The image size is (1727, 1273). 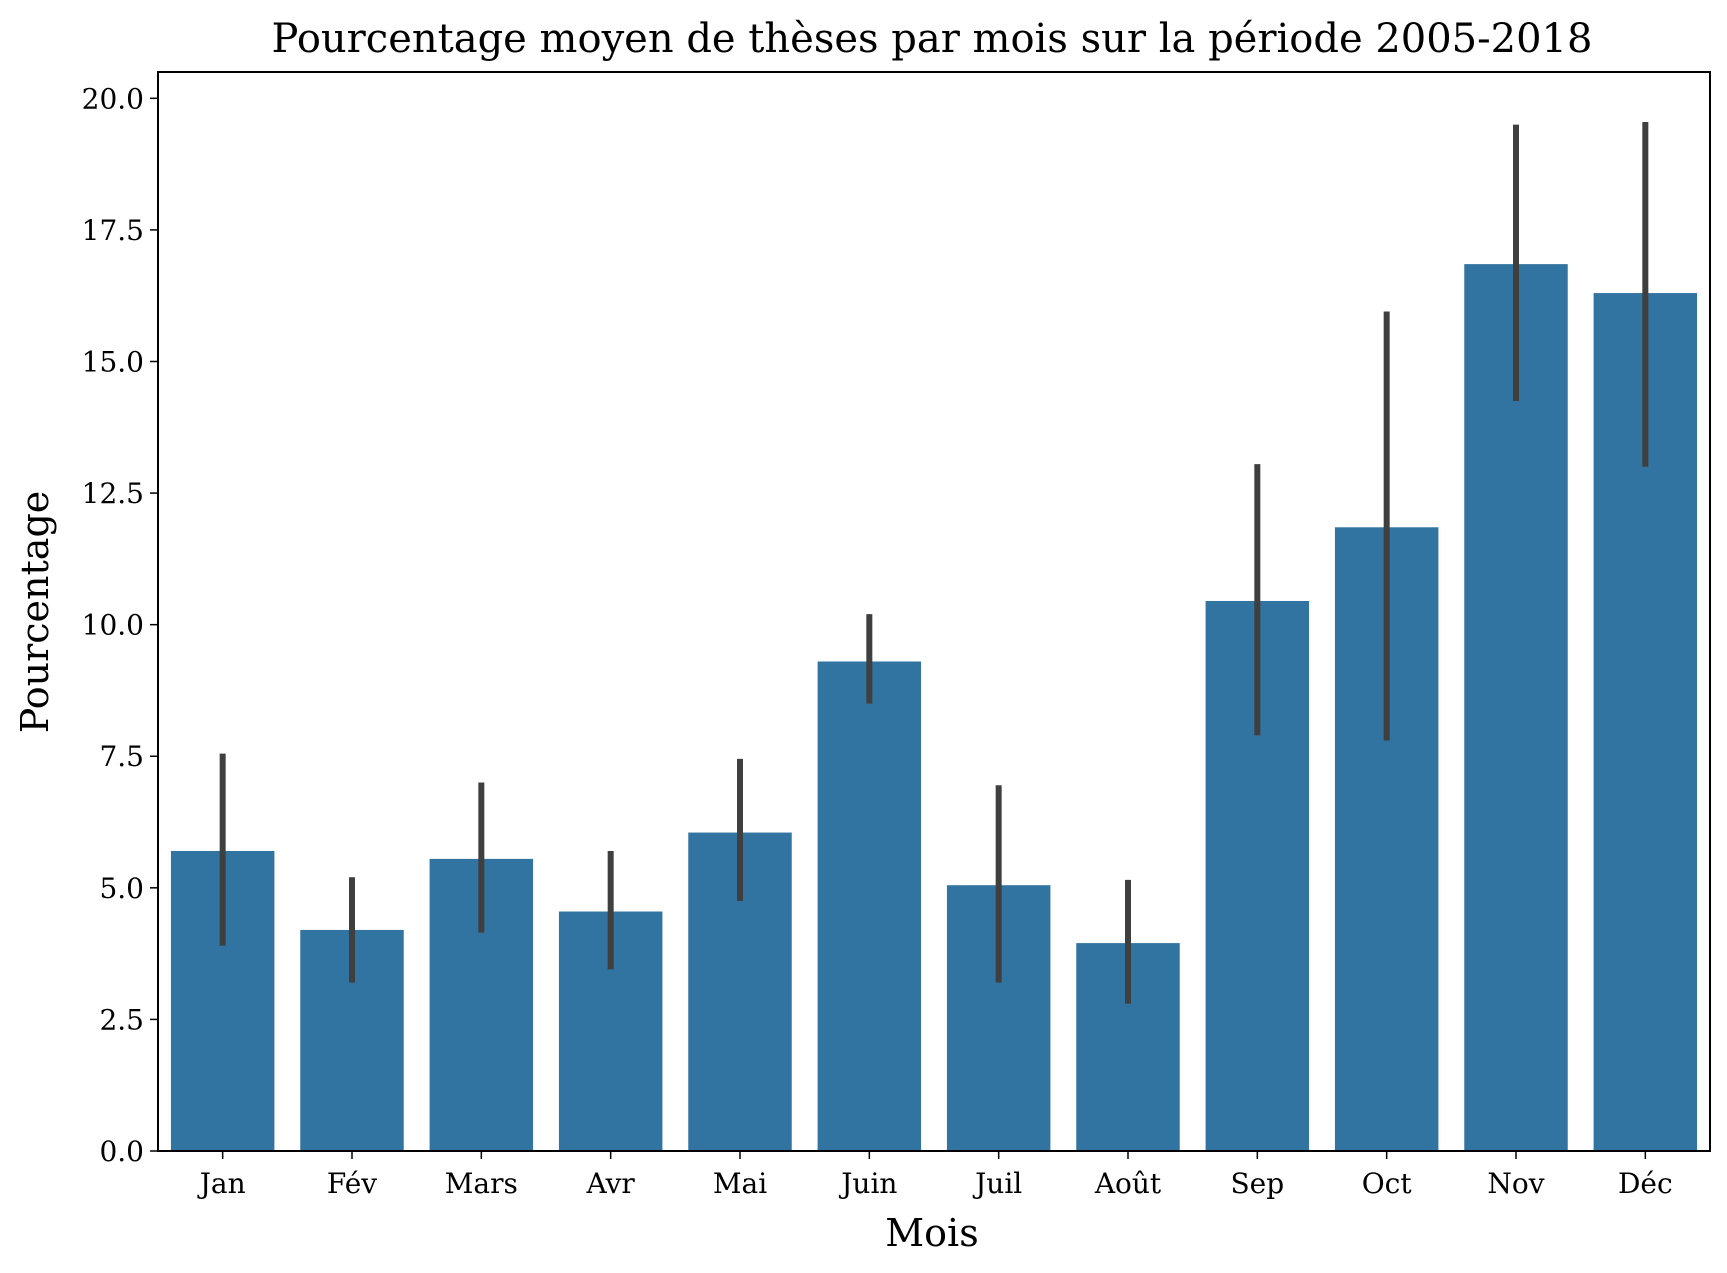 I want to click on y-tick-label-2: 2.5, so click(x=121, y=1019).